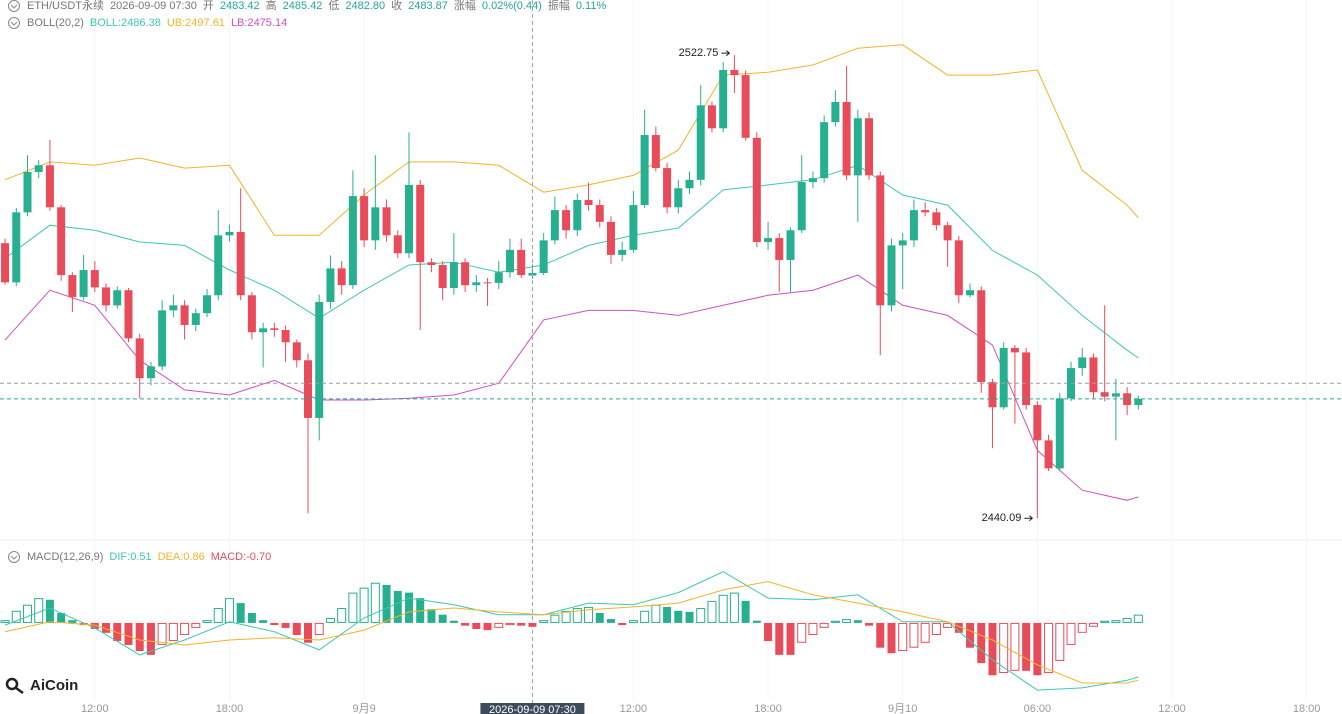 This screenshot has height=714, width=1342. What do you see at coordinates (259, 23) in the screenshot?
I see `legend-entry: LB:2475.14` at bounding box center [259, 23].